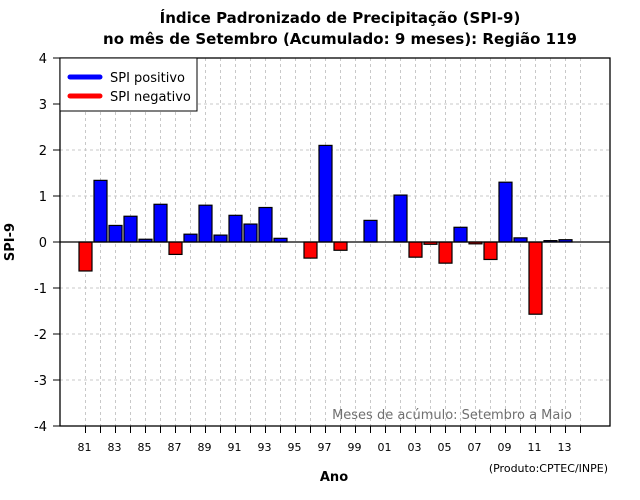  What do you see at coordinates (43, 59) in the screenshot?
I see `y-tick-label: 4` at bounding box center [43, 59].